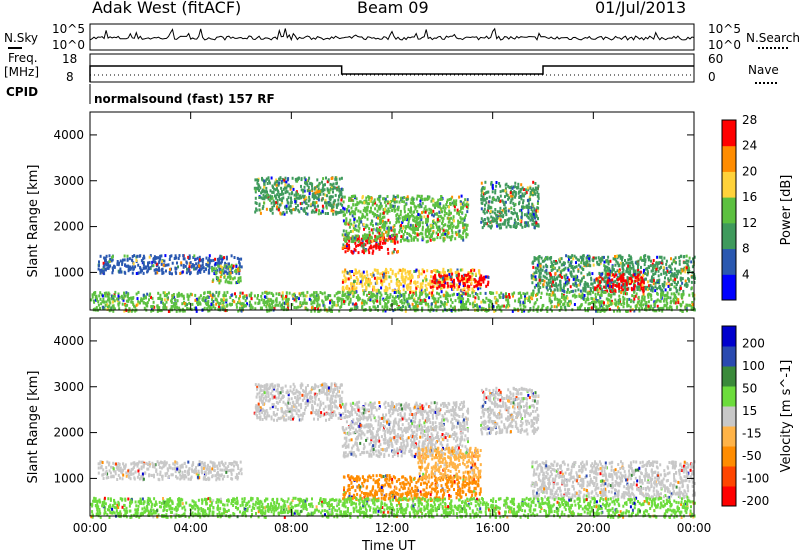 Image resolution: width=800 pixels, height=554 pixels. What do you see at coordinates (712, 77) in the screenshot?
I see `nave-tick-low: 0` at bounding box center [712, 77].